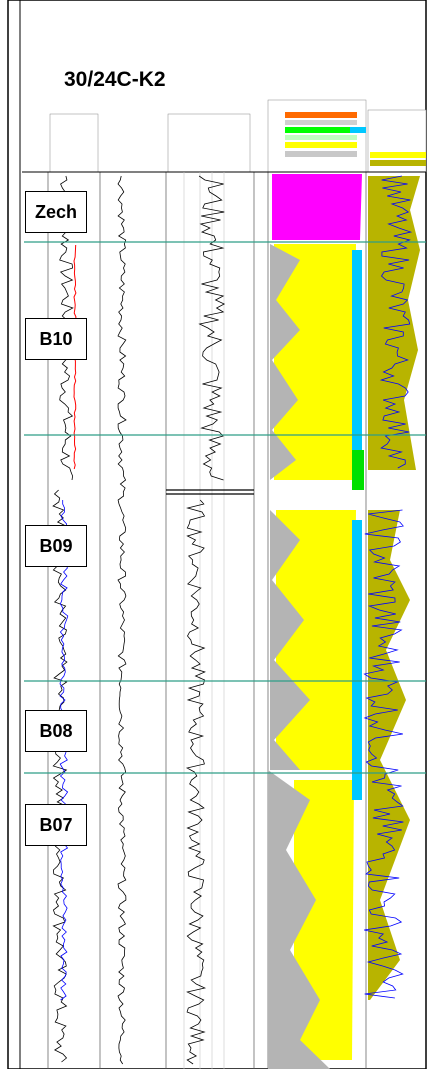 Image resolution: width=428 pixels, height=1069 pixels. I want to click on gr-curve-lower, so click(383, 754).